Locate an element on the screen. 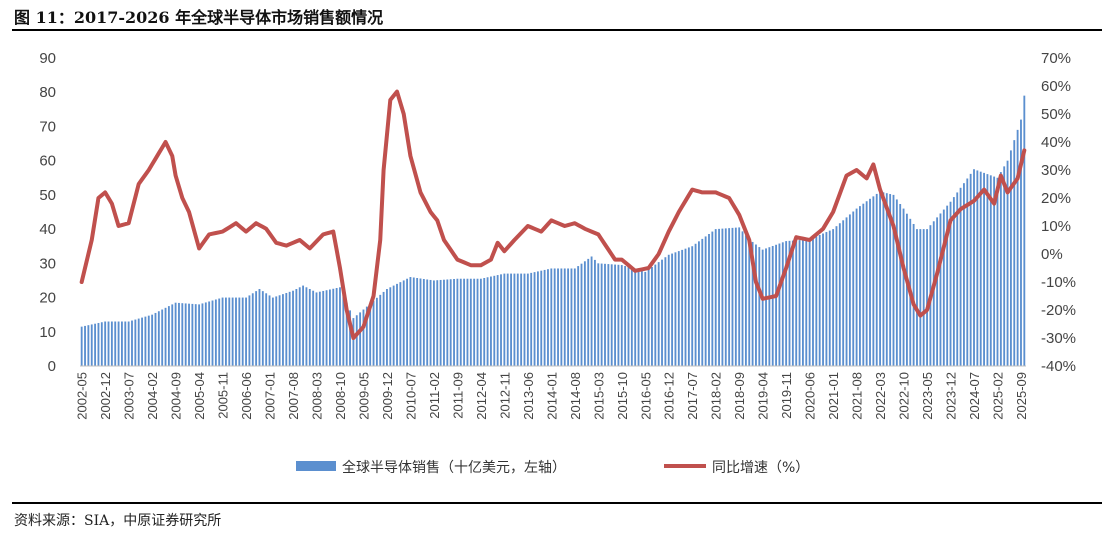  right-tick-label: 30% is located at coordinates (1056, 170).